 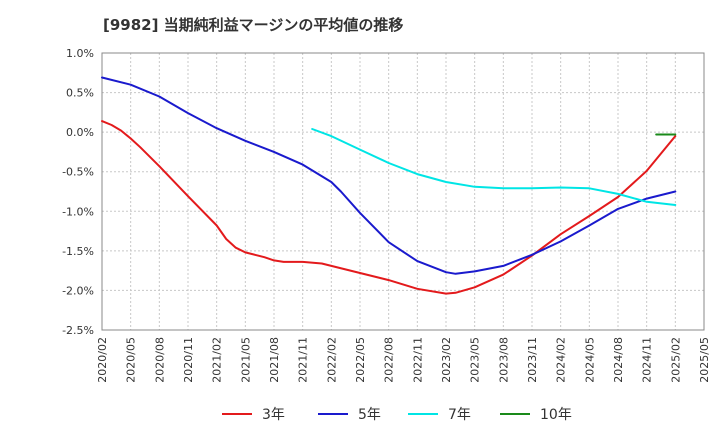 What do you see at coordinates (78, 290) in the screenshot?
I see `y-tick-label: -2.0%` at bounding box center [78, 290].